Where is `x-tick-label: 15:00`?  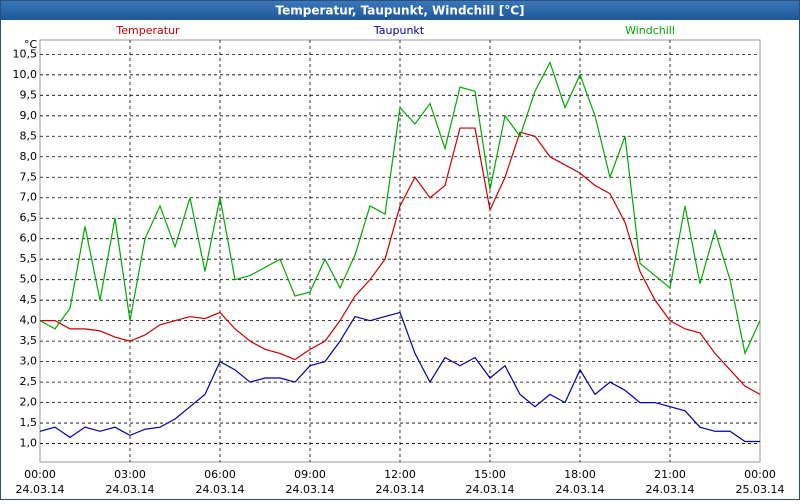 x-tick-label: 15:00 is located at coordinates (490, 474).